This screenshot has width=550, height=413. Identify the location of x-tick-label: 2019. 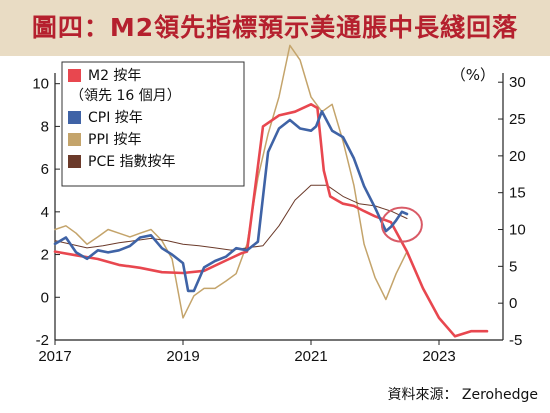
(182, 356).